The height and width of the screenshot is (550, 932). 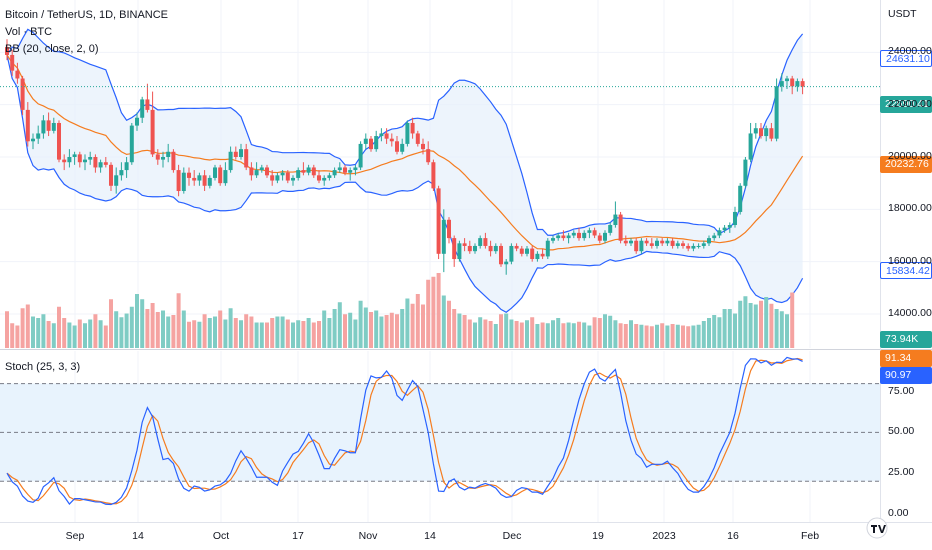 I want to click on volume-legend: Vol · BTC, so click(x=29, y=32).